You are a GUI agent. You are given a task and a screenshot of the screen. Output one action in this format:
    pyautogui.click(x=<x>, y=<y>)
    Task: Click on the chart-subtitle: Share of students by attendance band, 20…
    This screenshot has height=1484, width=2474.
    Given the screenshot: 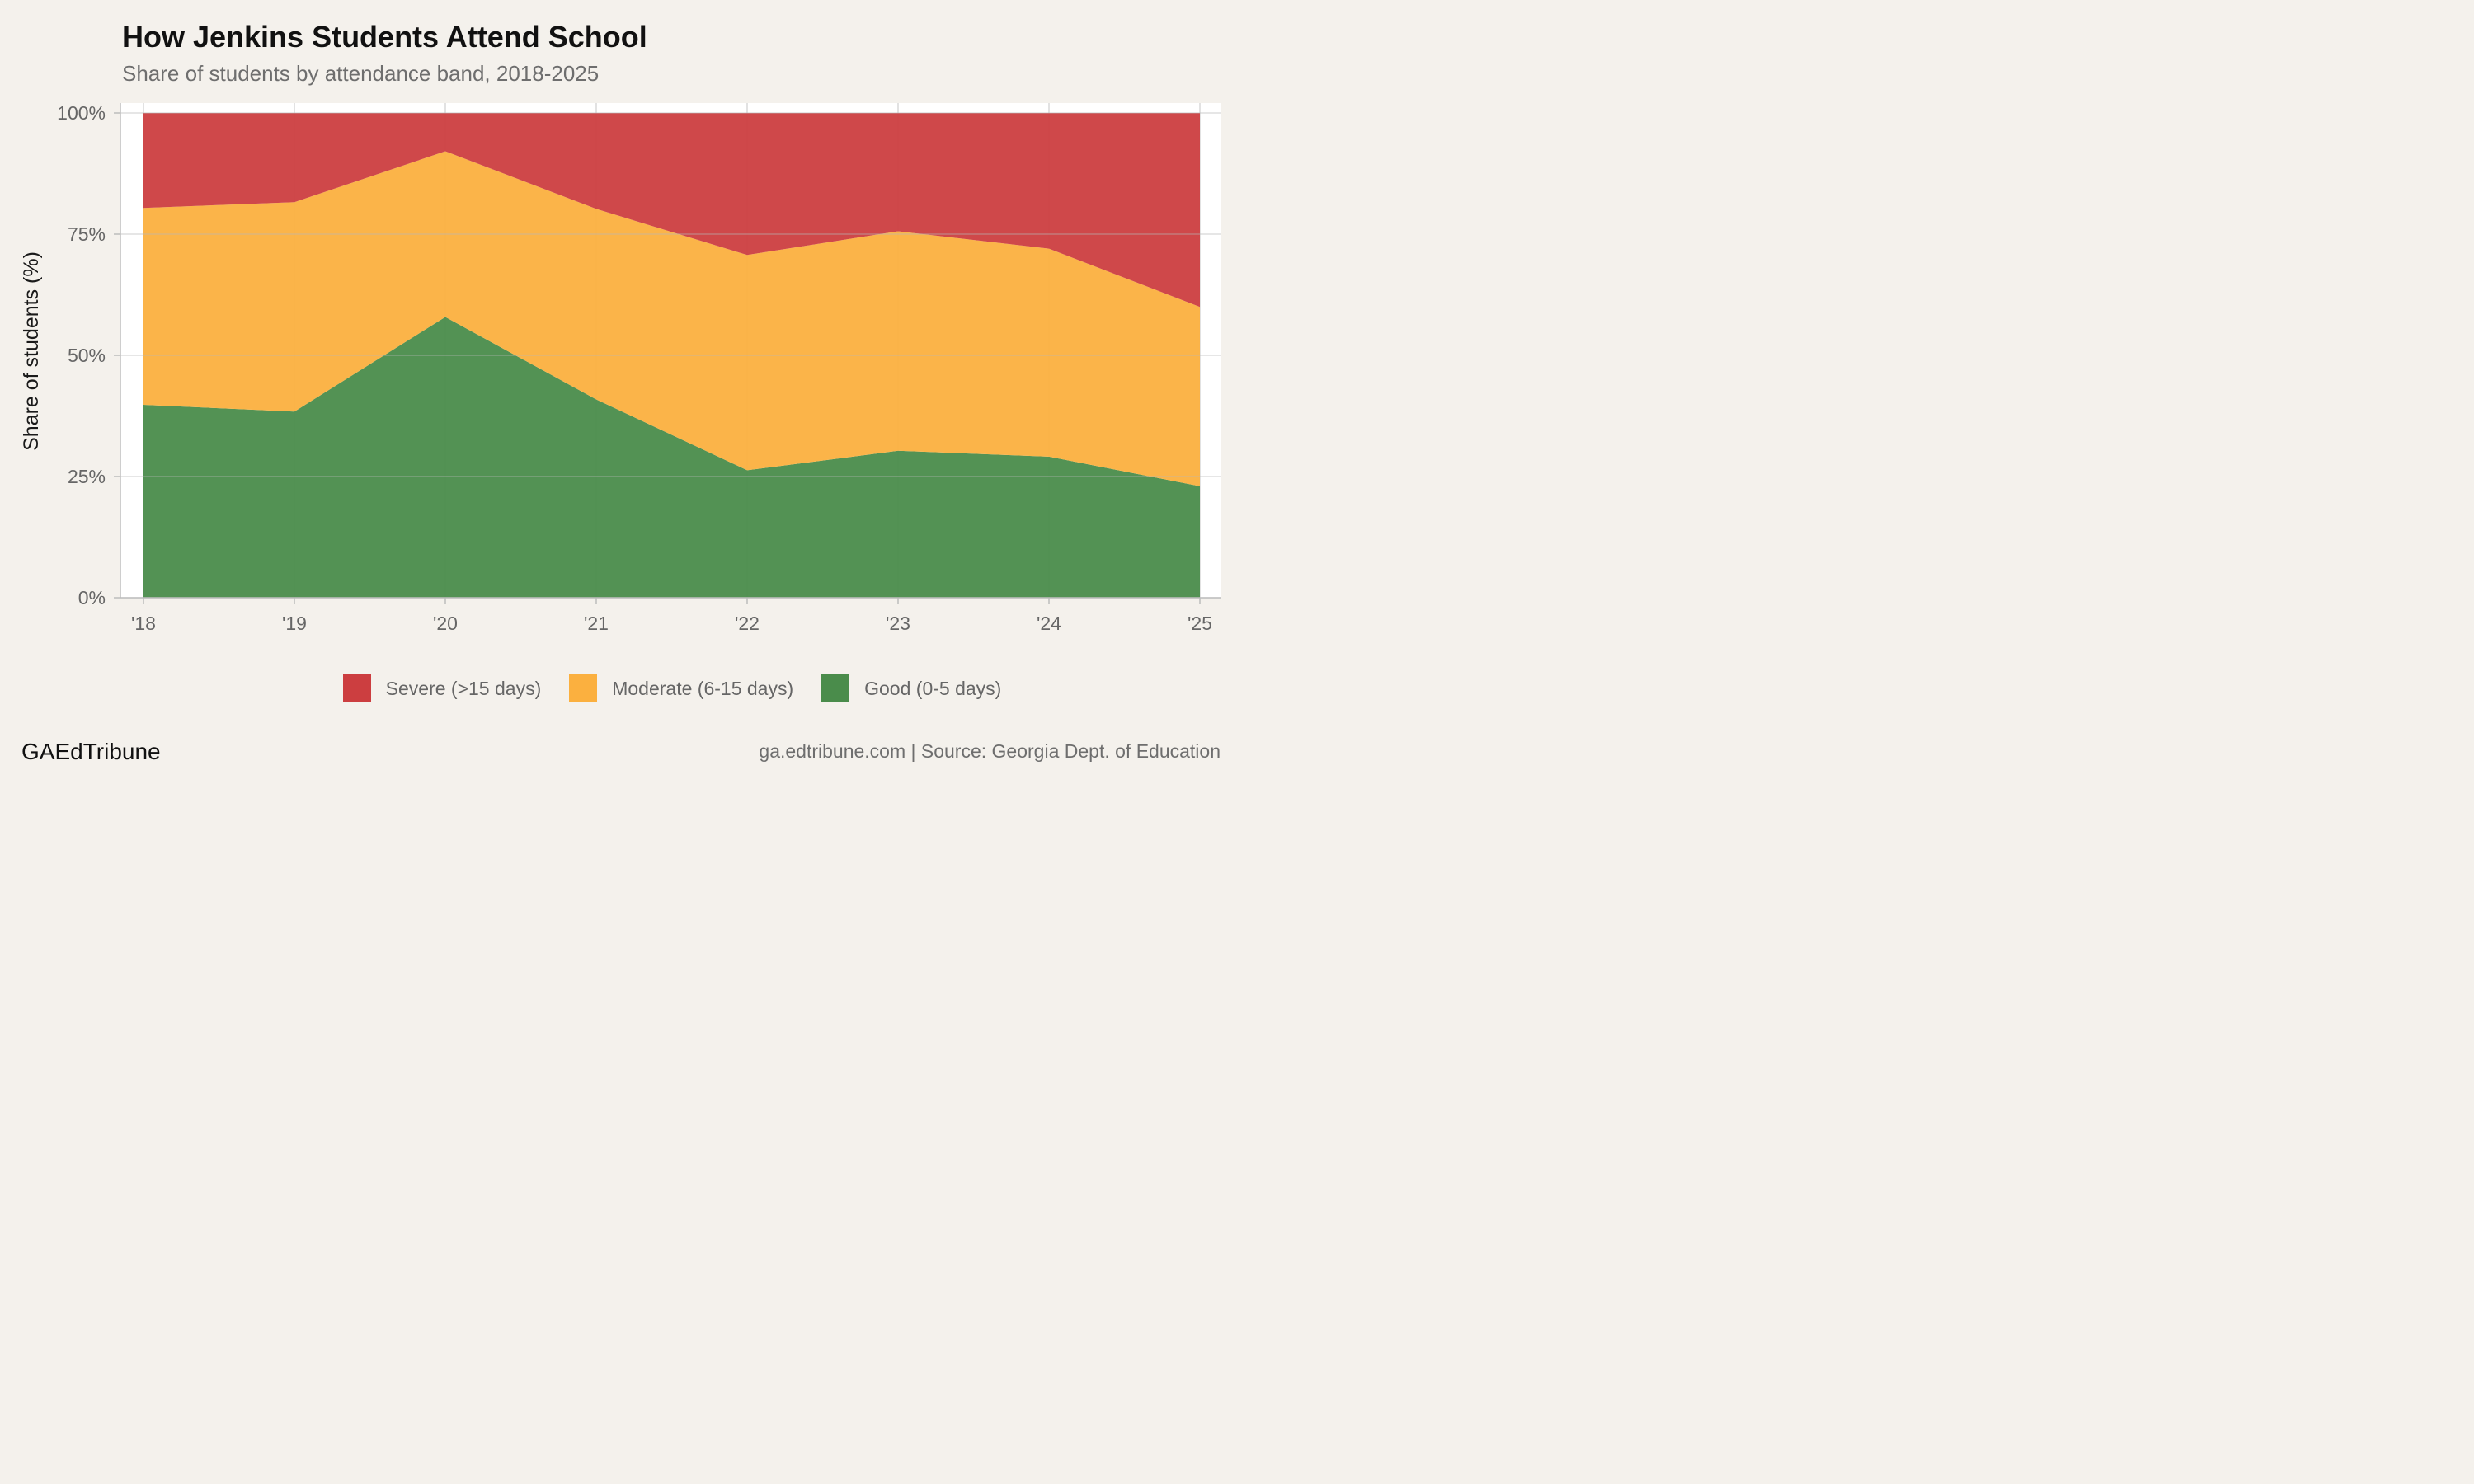 What is the action you would take?
    pyautogui.click(x=361, y=73)
    